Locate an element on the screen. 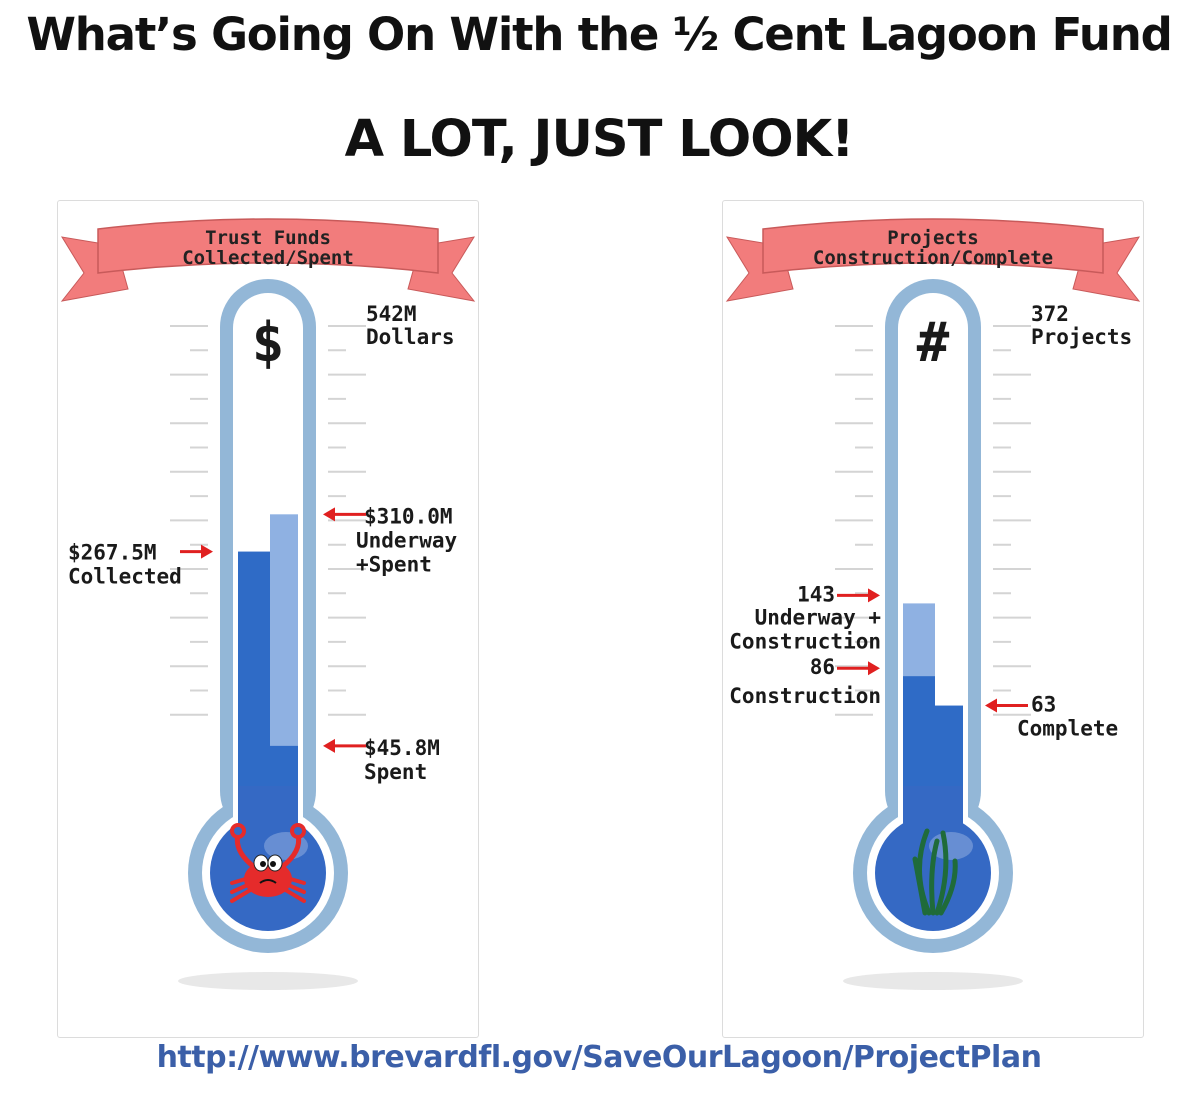 The image size is (1198, 1107). collected-arrow is located at coordinates (196, 551).